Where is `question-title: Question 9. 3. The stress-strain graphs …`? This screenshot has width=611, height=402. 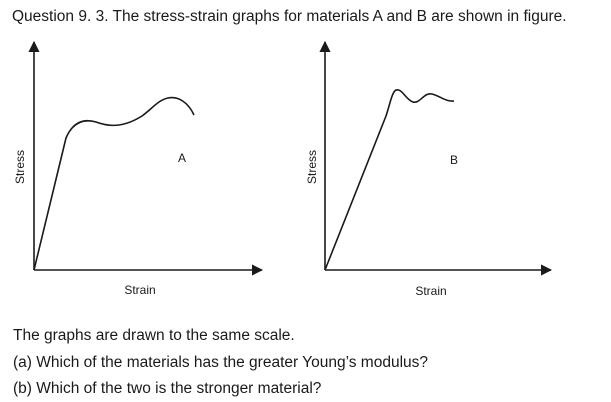
question-title: Question 9. 3. The stress-strain graphs … is located at coordinates (289, 16).